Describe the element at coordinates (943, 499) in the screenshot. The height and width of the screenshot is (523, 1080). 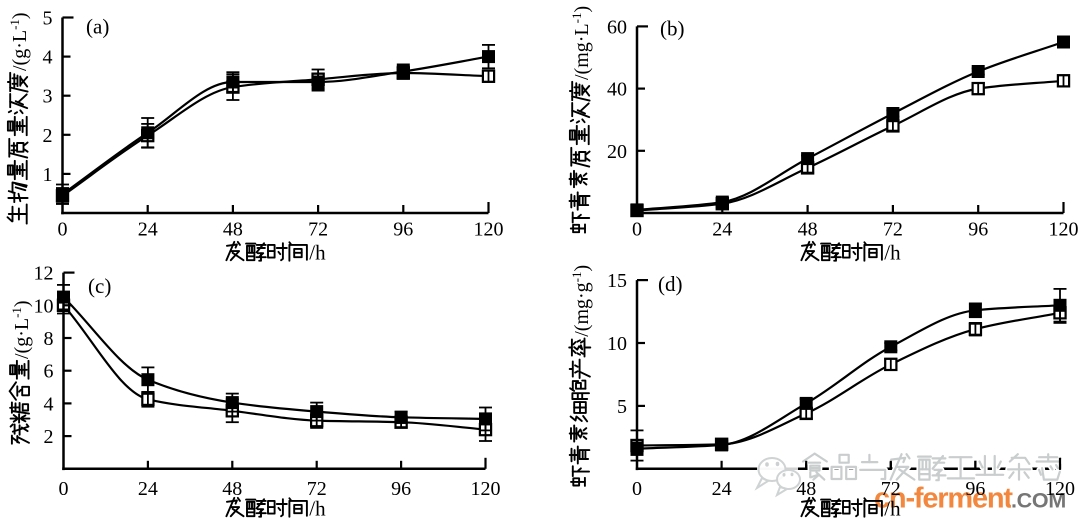
I see `svg-text: cn-ferment` at that location.